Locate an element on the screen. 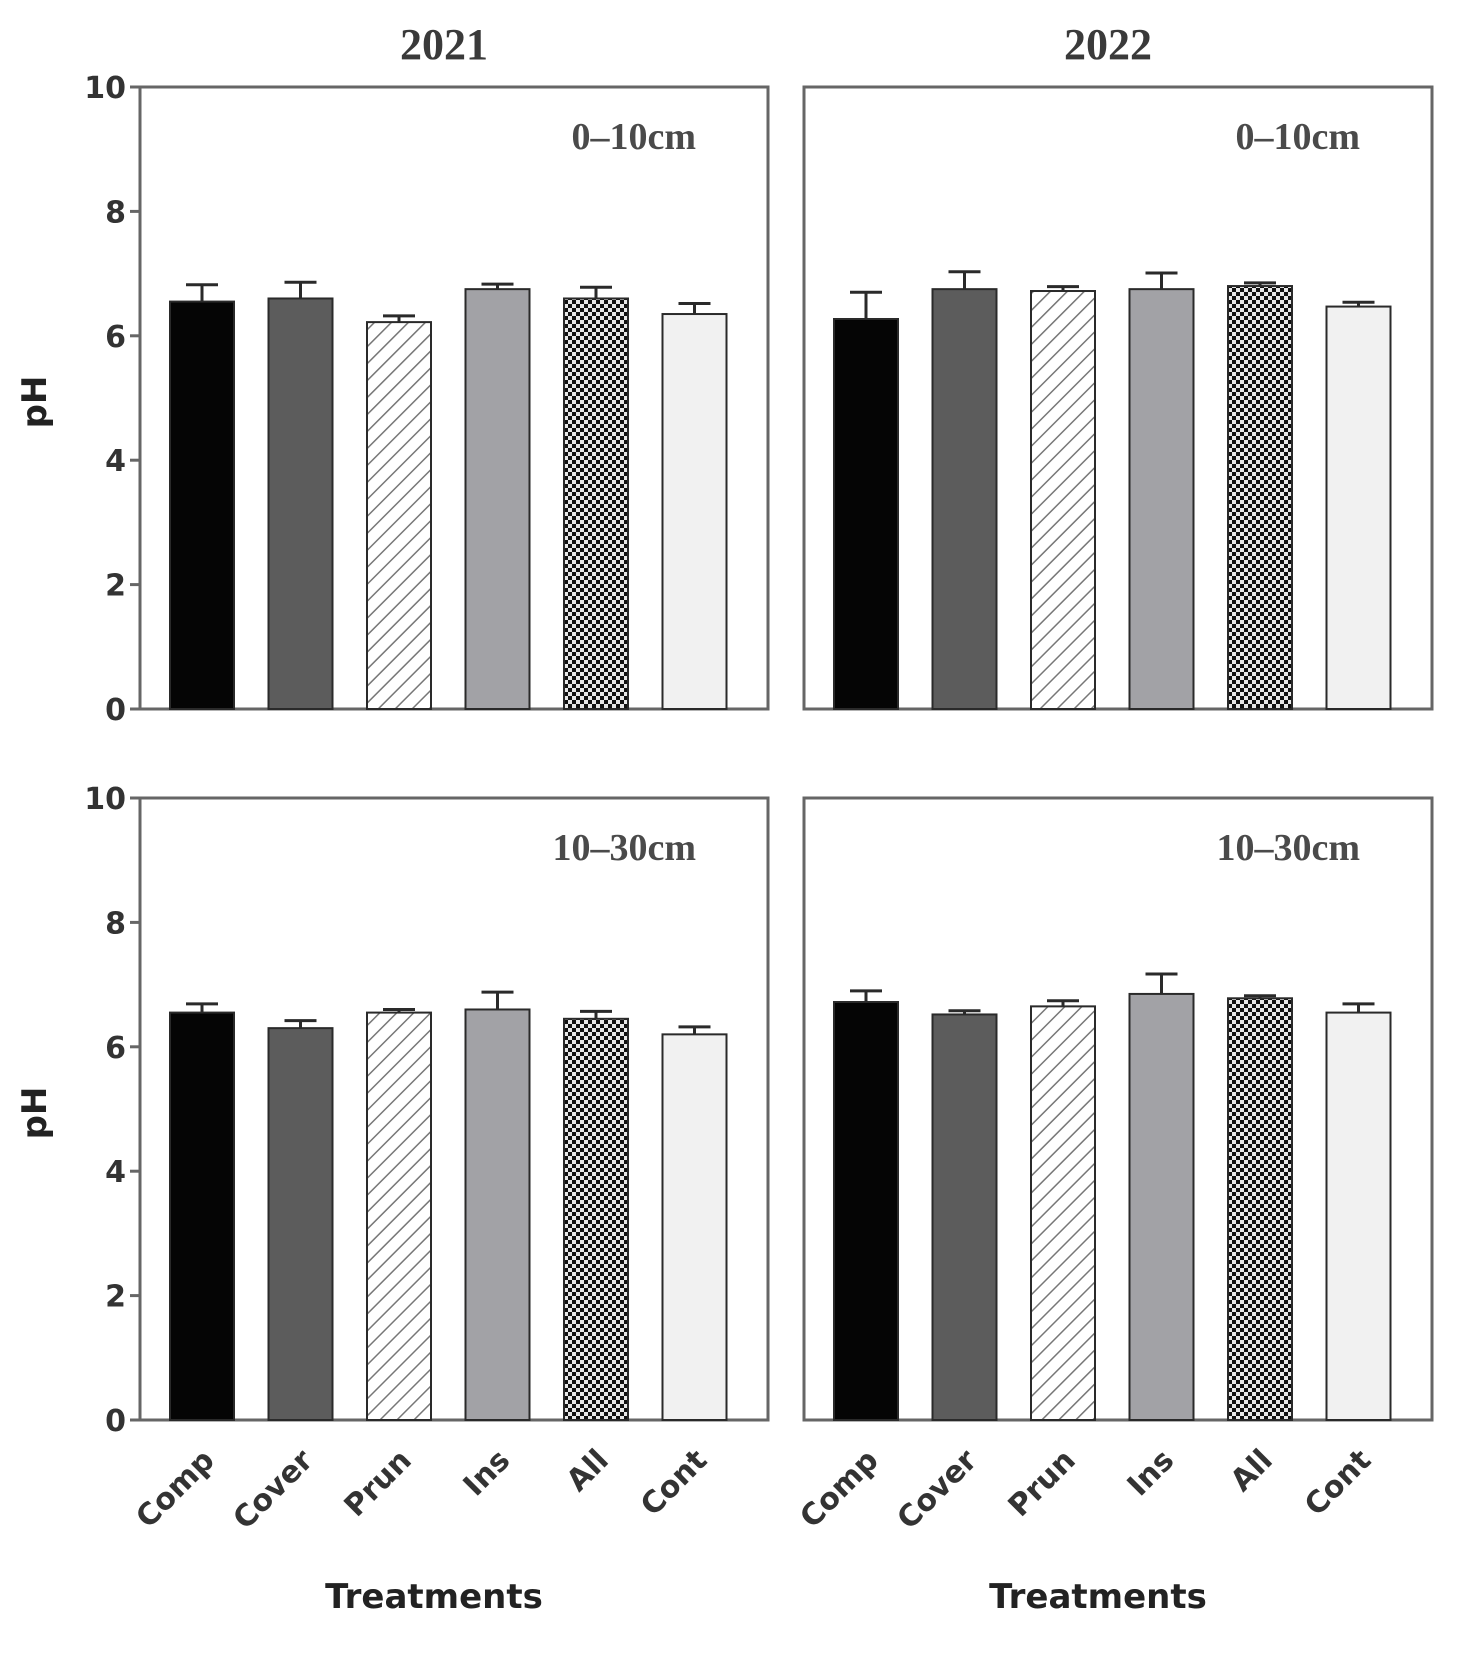 Image resolution: width=1459 pixels, height=1662 pixels. panel-title: 2021 is located at coordinates (444, 44).